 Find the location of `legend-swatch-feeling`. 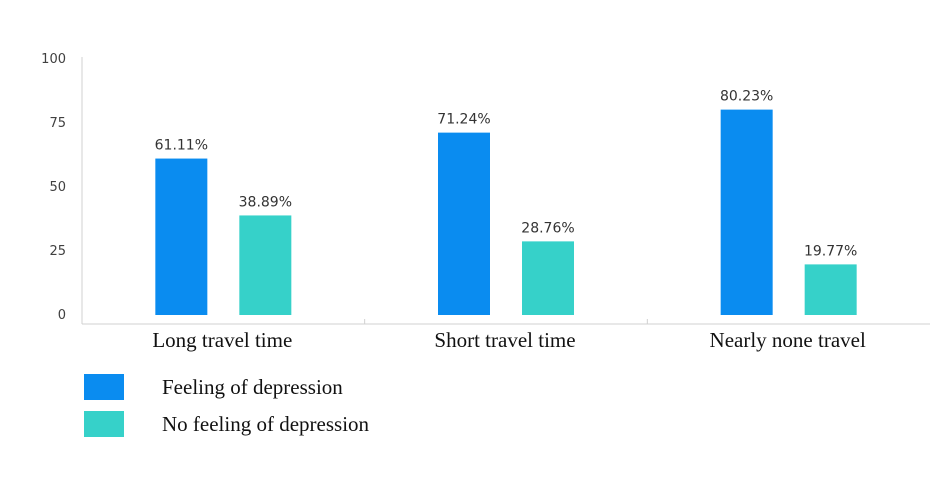

legend-swatch-feeling is located at coordinates (104, 387).